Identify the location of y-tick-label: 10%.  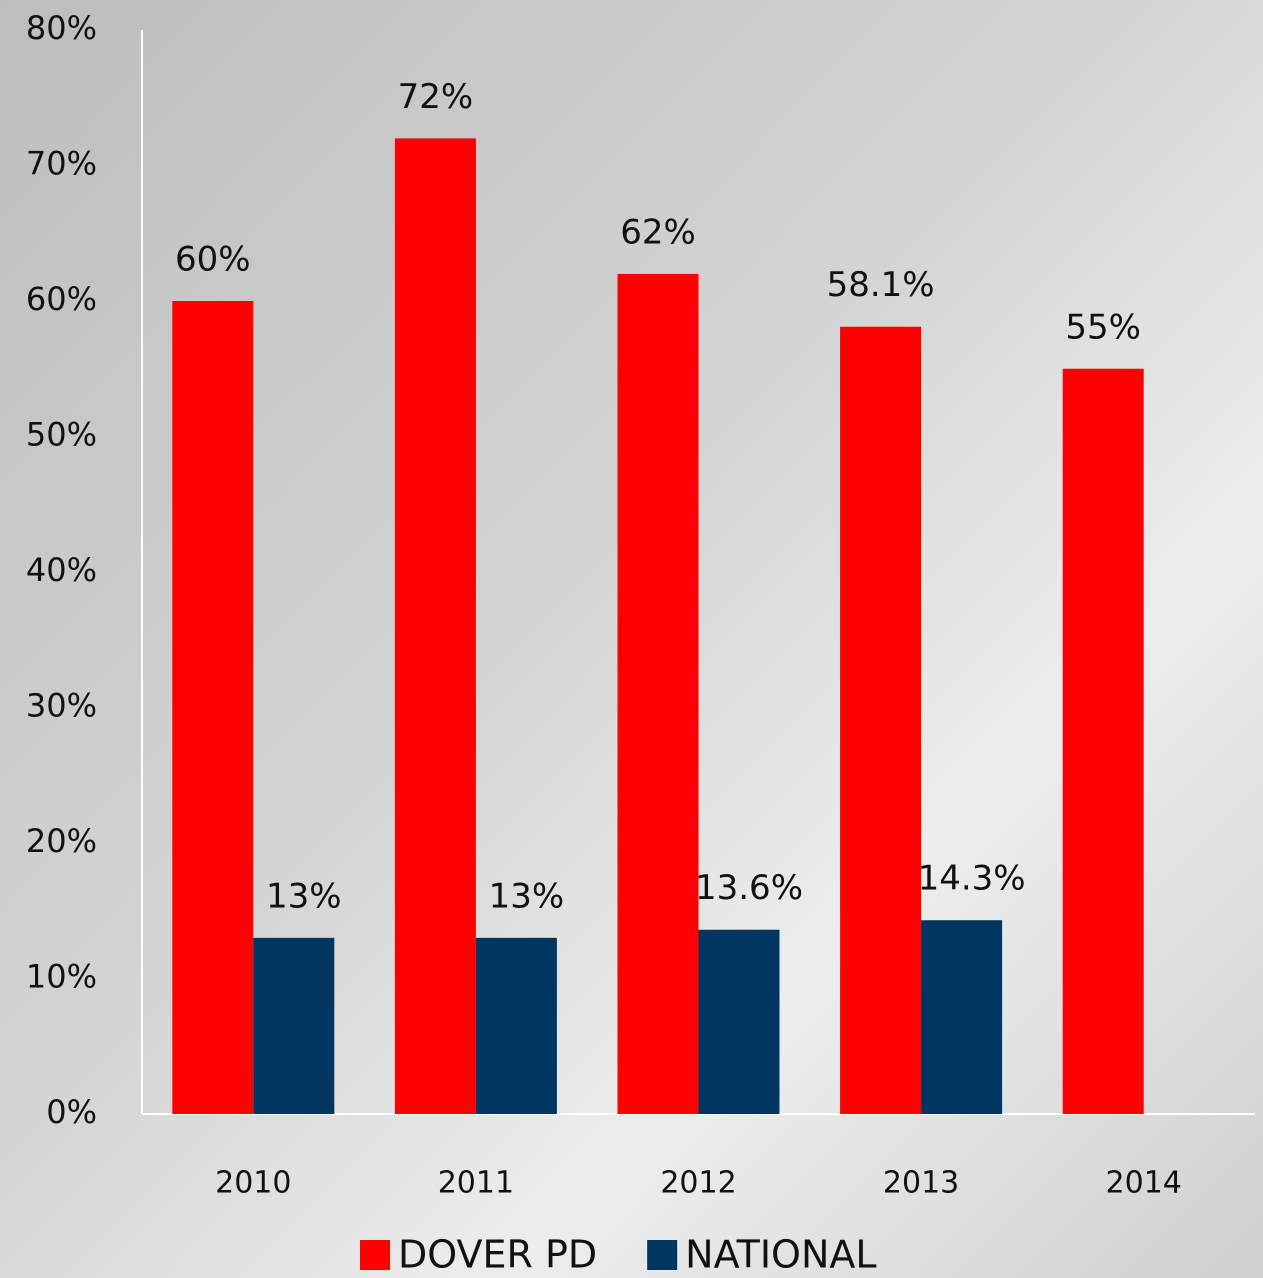
(61, 977).